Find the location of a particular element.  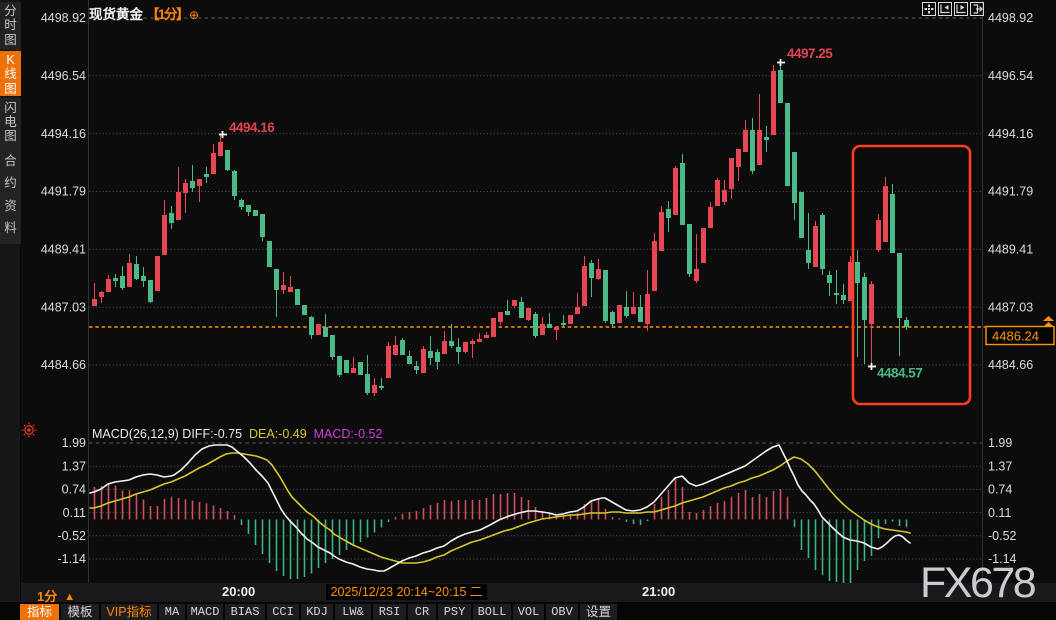

svg-text: 4486.24 is located at coordinates (1015, 336).